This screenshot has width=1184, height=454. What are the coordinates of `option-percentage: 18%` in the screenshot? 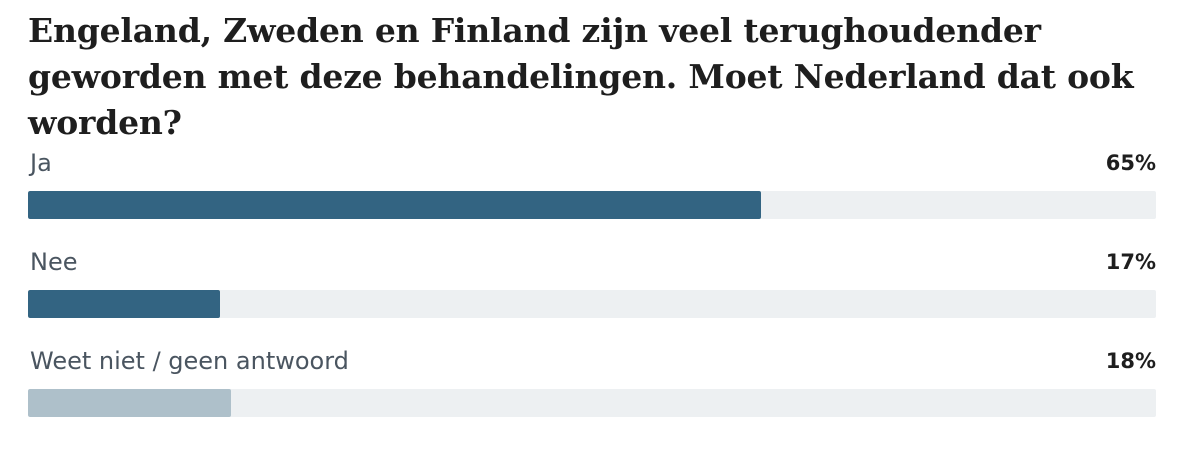 It's located at (1130, 361).